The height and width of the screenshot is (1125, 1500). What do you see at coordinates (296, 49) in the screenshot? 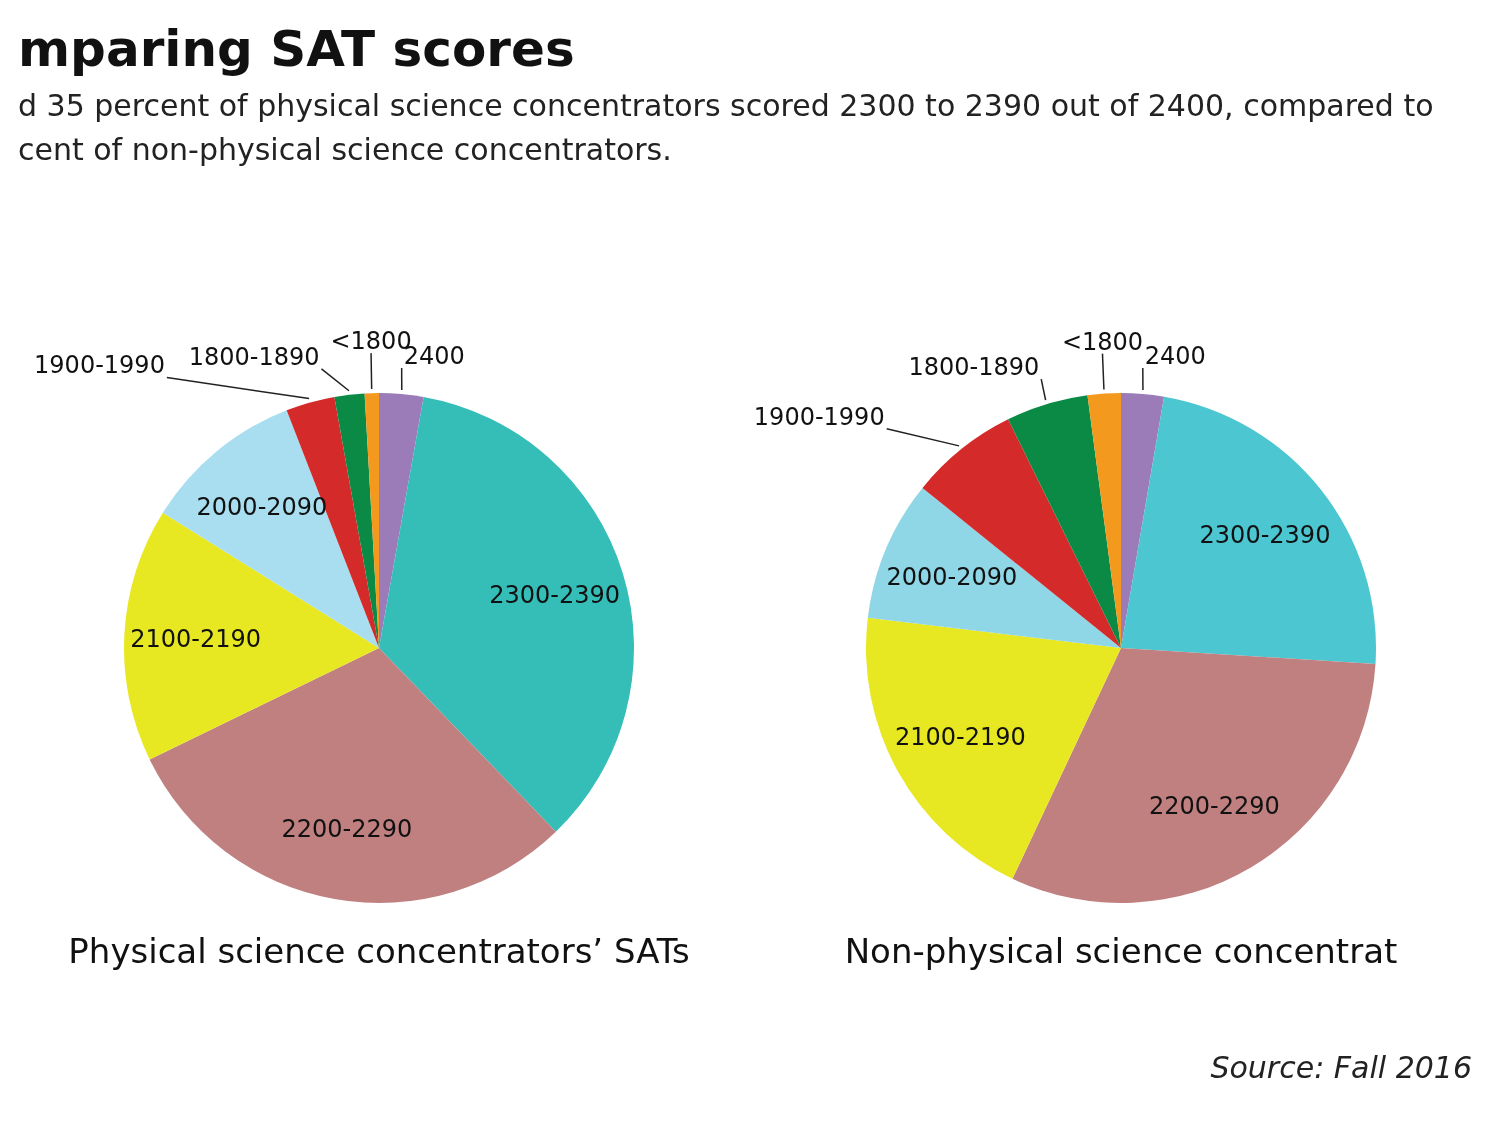
I see `chart-title: mparing SAT scores` at bounding box center [296, 49].